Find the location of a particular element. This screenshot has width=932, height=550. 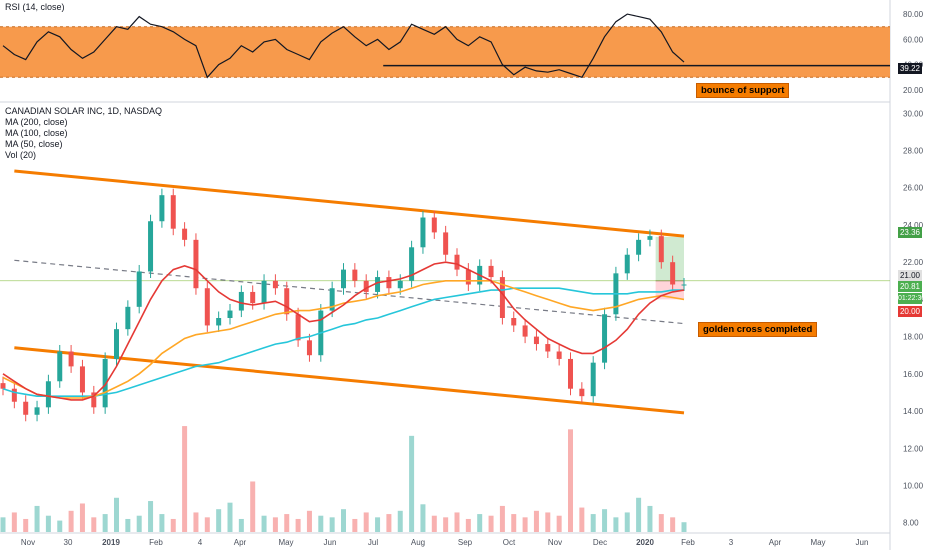

xtick-17: Apr is located at coordinates (775, 542).